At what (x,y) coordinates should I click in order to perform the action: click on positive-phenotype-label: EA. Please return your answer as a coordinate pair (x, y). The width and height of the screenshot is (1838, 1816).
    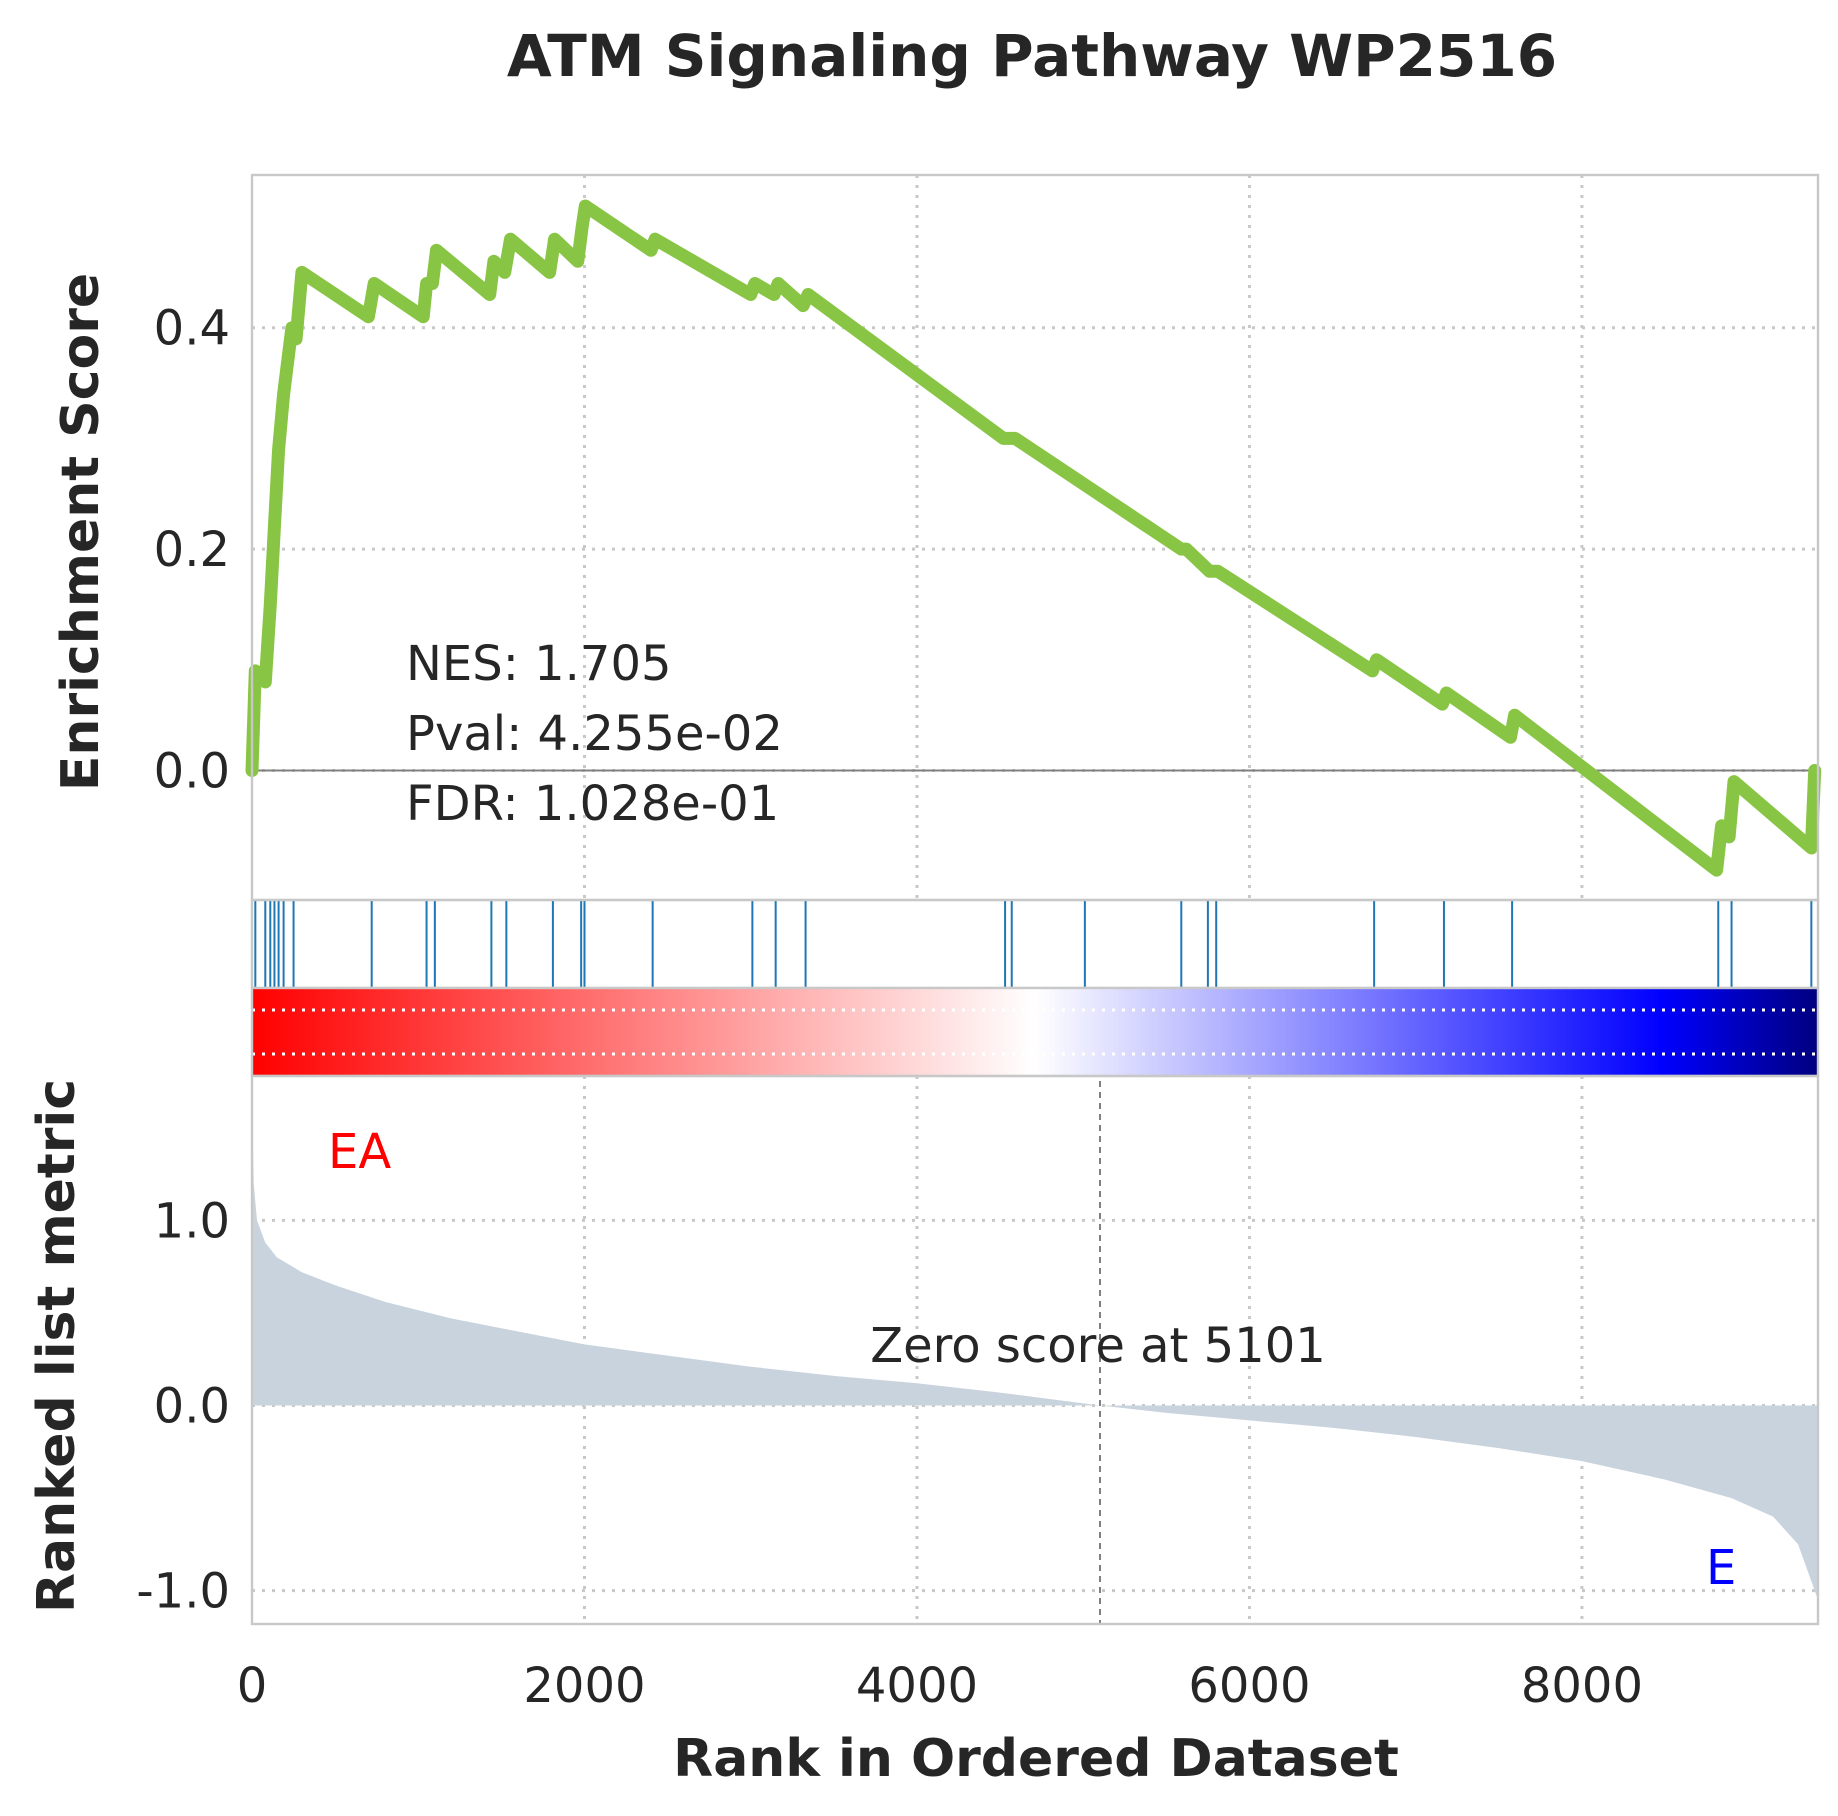
    Looking at the image, I should click on (359, 1152).